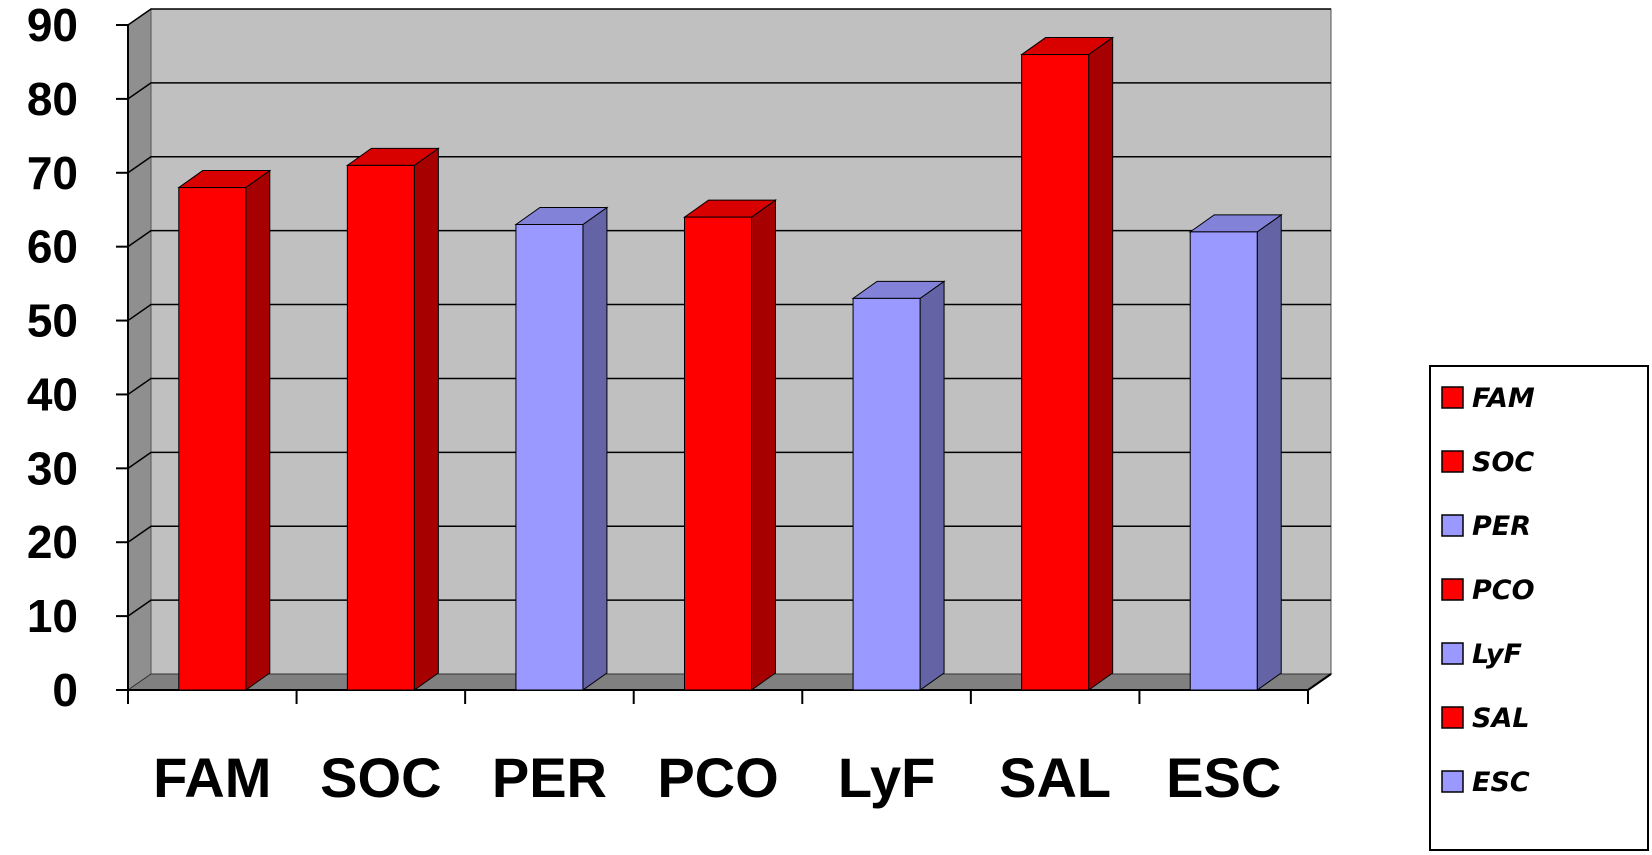 The width and height of the screenshot is (1652, 855). What do you see at coordinates (52, 468) in the screenshot?
I see `y-tick-label: 30` at bounding box center [52, 468].